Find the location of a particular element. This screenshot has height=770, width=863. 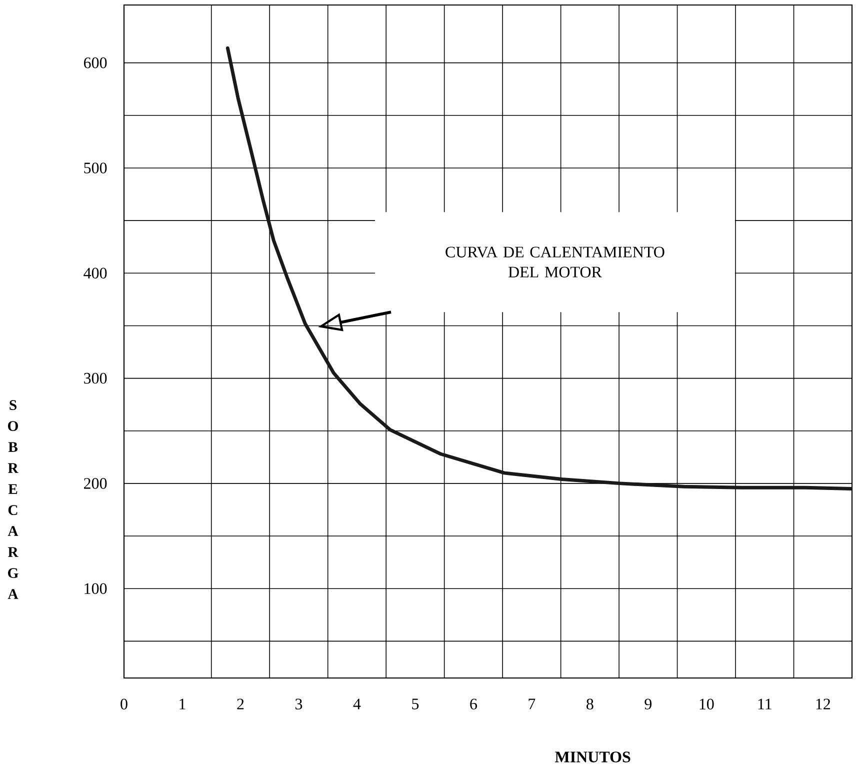

x-axis-title: MINUTOS is located at coordinates (592, 757).